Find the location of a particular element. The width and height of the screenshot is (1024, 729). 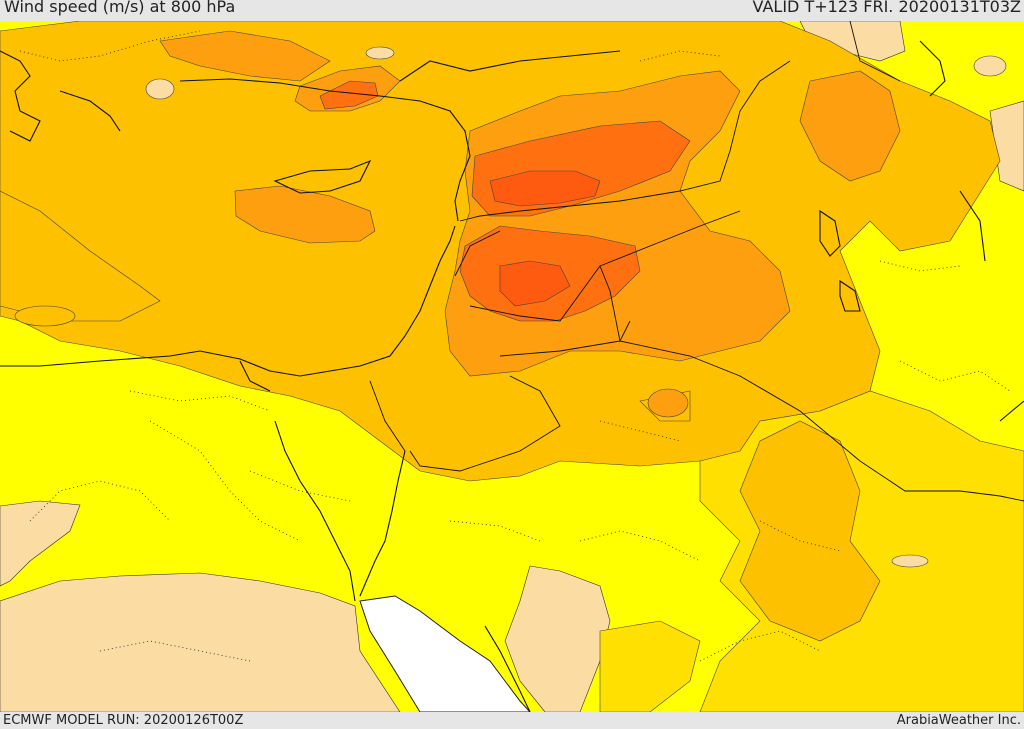

field-alt-yellow-southeast is located at coordinates (861, 551).